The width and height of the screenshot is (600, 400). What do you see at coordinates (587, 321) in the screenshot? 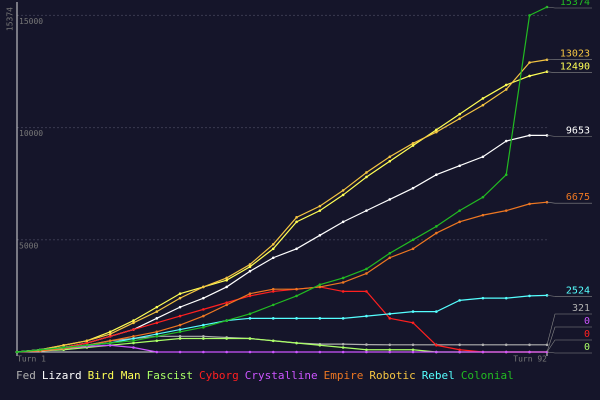
I see `end-label: 0` at bounding box center [587, 321].